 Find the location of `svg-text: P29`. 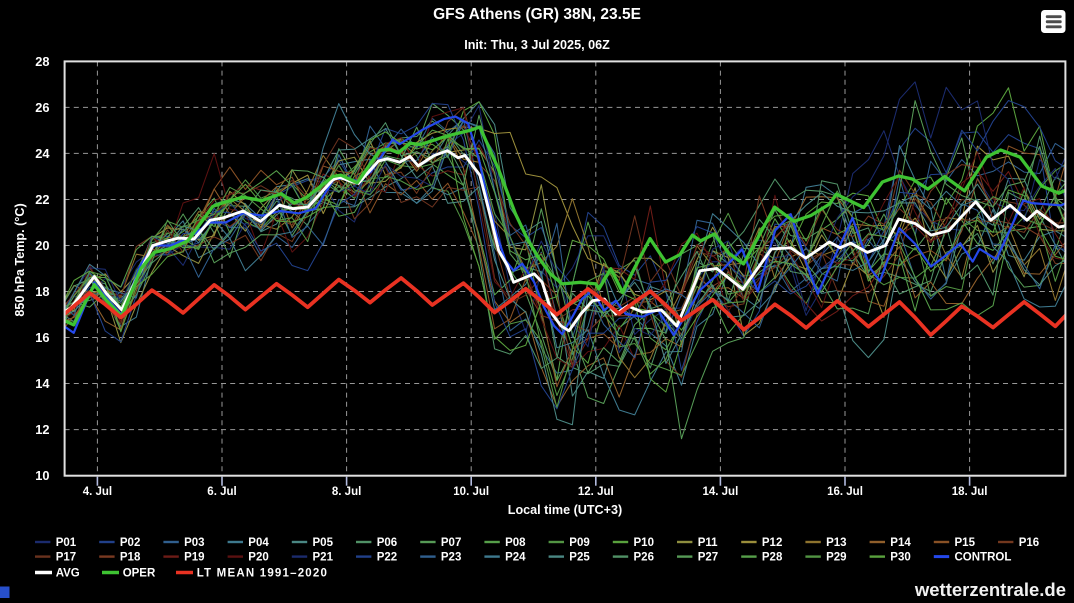

svg-text: P29 is located at coordinates (836, 558).